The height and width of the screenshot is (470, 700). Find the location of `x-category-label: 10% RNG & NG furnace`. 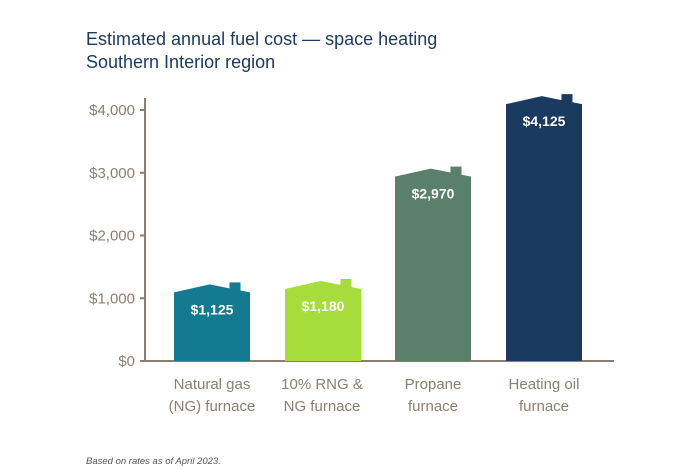

x-category-label: 10% RNG & NG furnace is located at coordinates (322, 395).